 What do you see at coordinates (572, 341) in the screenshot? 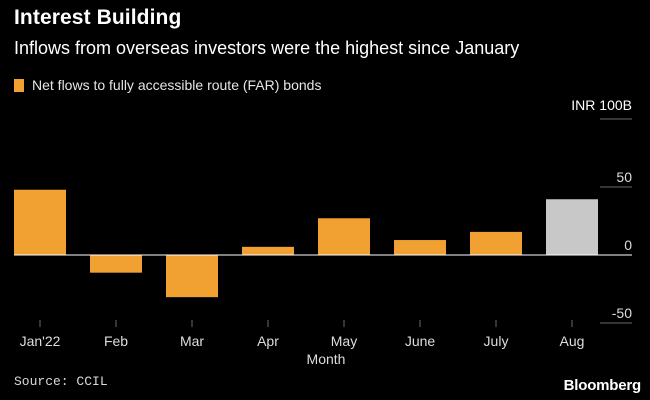
I see `x-tick-label: Aug` at bounding box center [572, 341].